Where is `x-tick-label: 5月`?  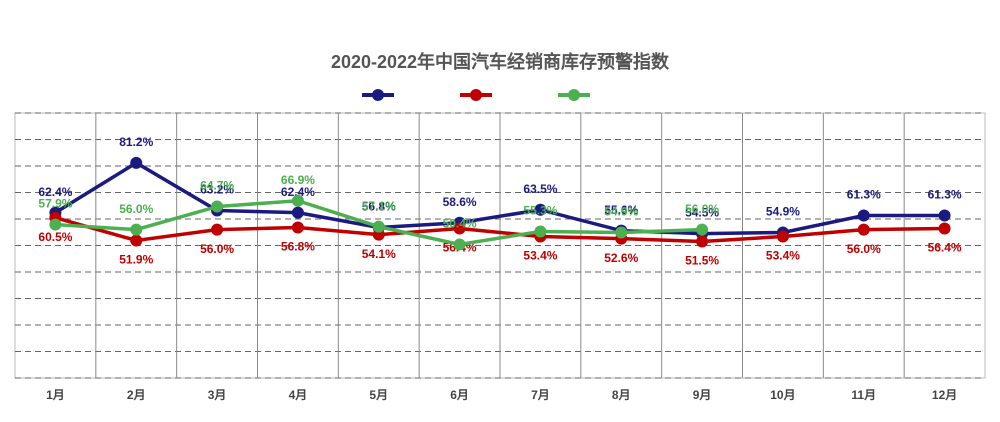
x-tick-label: 5月 is located at coordinates (378, 395).